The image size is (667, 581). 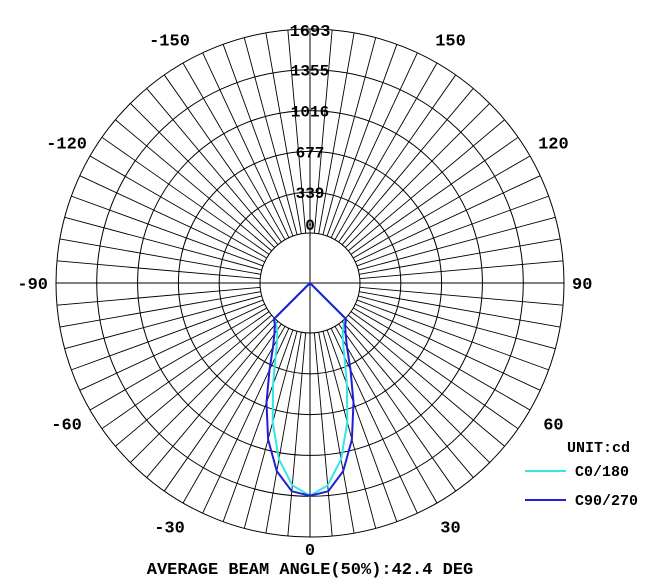 I want to click on angle-label: -90, so click(x=32, y=285).